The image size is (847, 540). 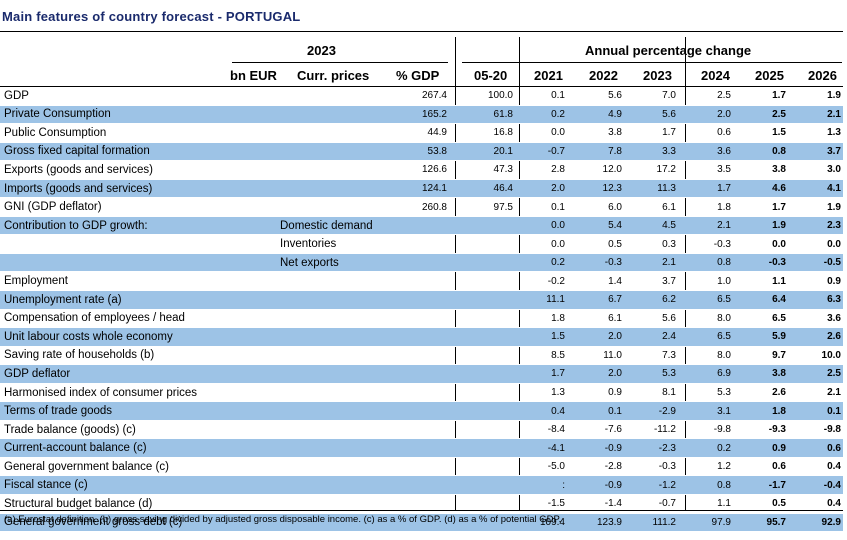 I want to click on table-cell: -9.8, so click(x=815, y=430).